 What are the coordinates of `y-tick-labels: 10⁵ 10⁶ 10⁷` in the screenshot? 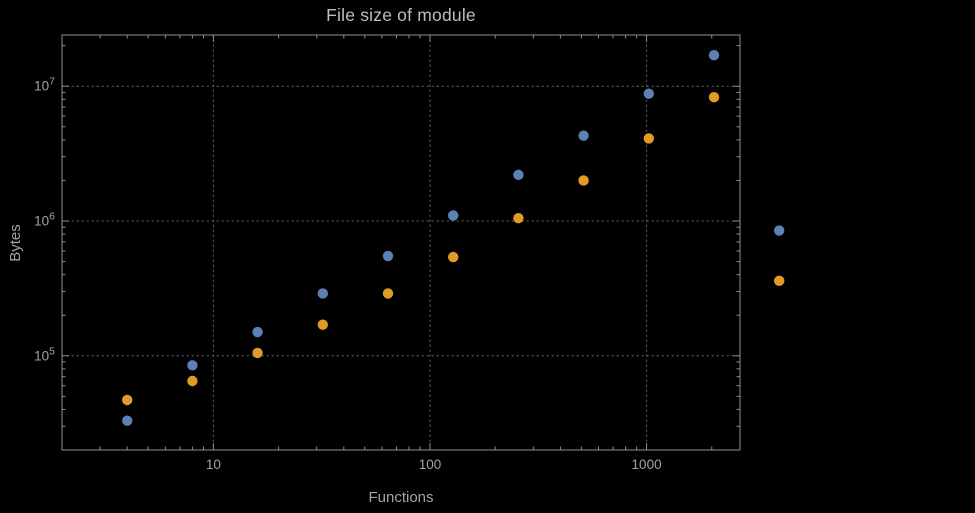 It's located at (44, 220).